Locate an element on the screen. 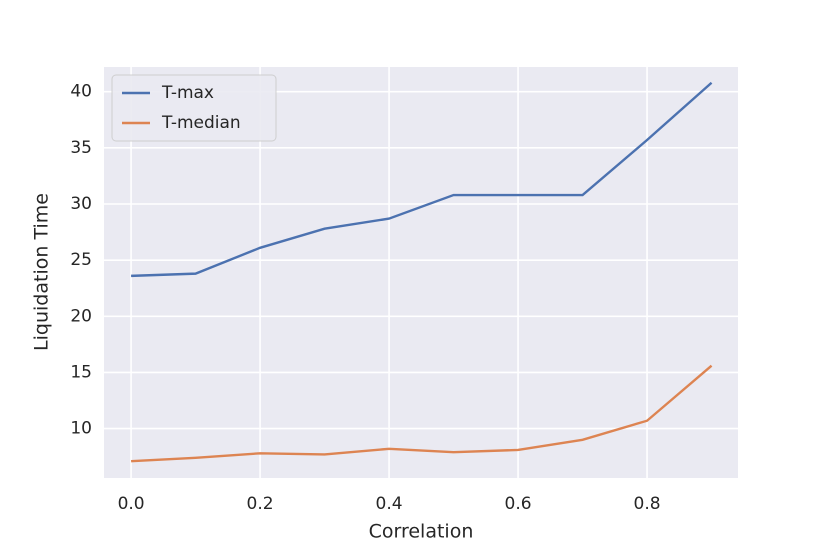 This screenshot has width=822, height=548. line is located at coordinates (422, 413).